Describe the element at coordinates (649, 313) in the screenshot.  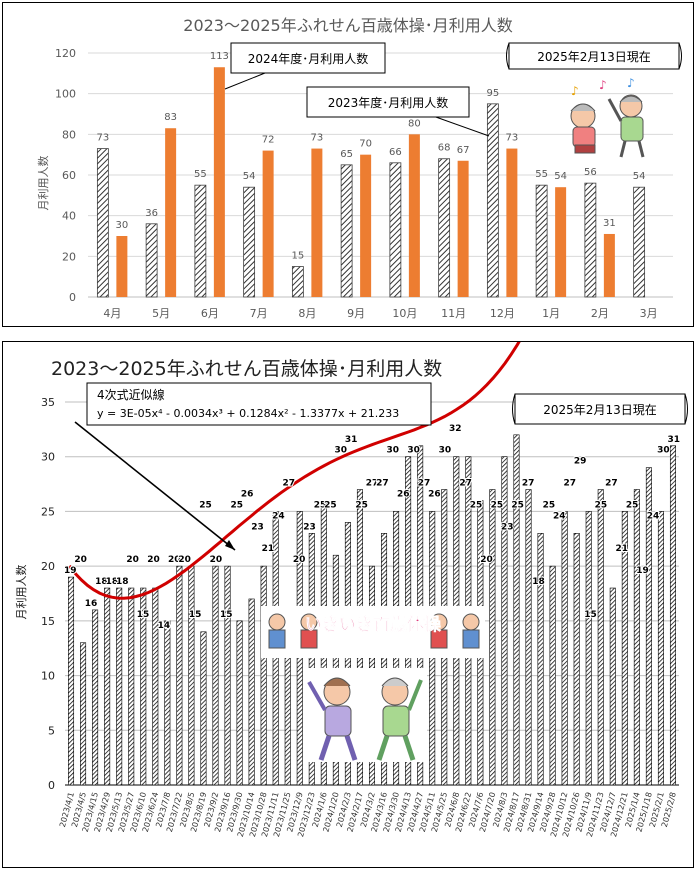
I see `chart1-x-tick-label: 3月` at that location.